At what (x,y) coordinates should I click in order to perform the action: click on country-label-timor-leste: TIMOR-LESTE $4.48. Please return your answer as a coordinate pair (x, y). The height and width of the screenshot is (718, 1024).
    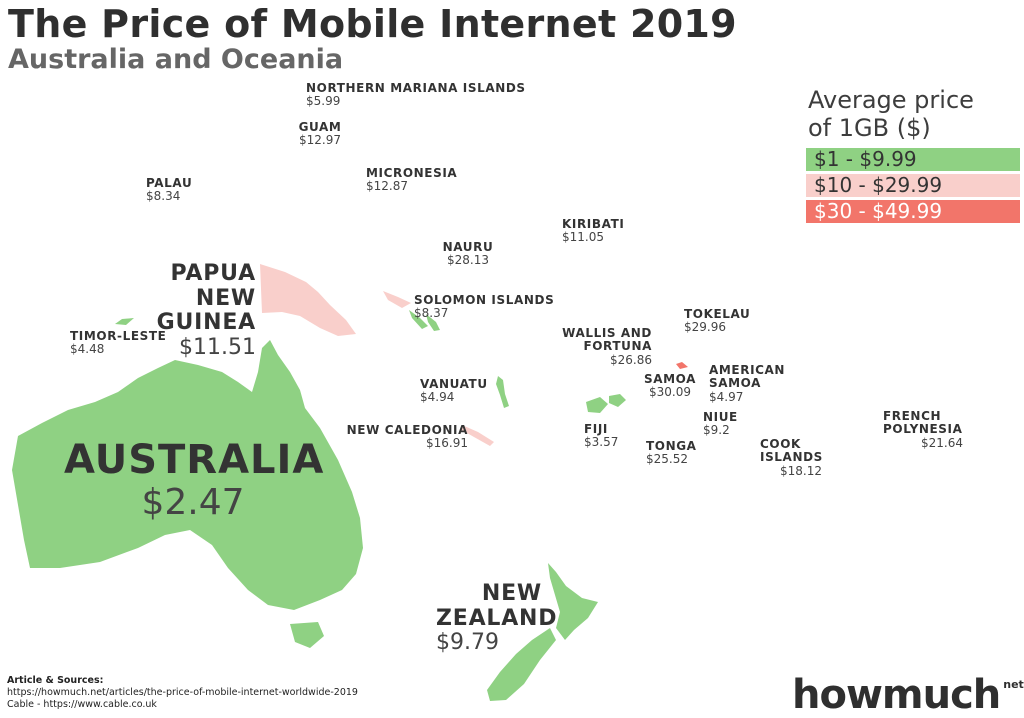
    Looking at the image, I should click on (118, 343).